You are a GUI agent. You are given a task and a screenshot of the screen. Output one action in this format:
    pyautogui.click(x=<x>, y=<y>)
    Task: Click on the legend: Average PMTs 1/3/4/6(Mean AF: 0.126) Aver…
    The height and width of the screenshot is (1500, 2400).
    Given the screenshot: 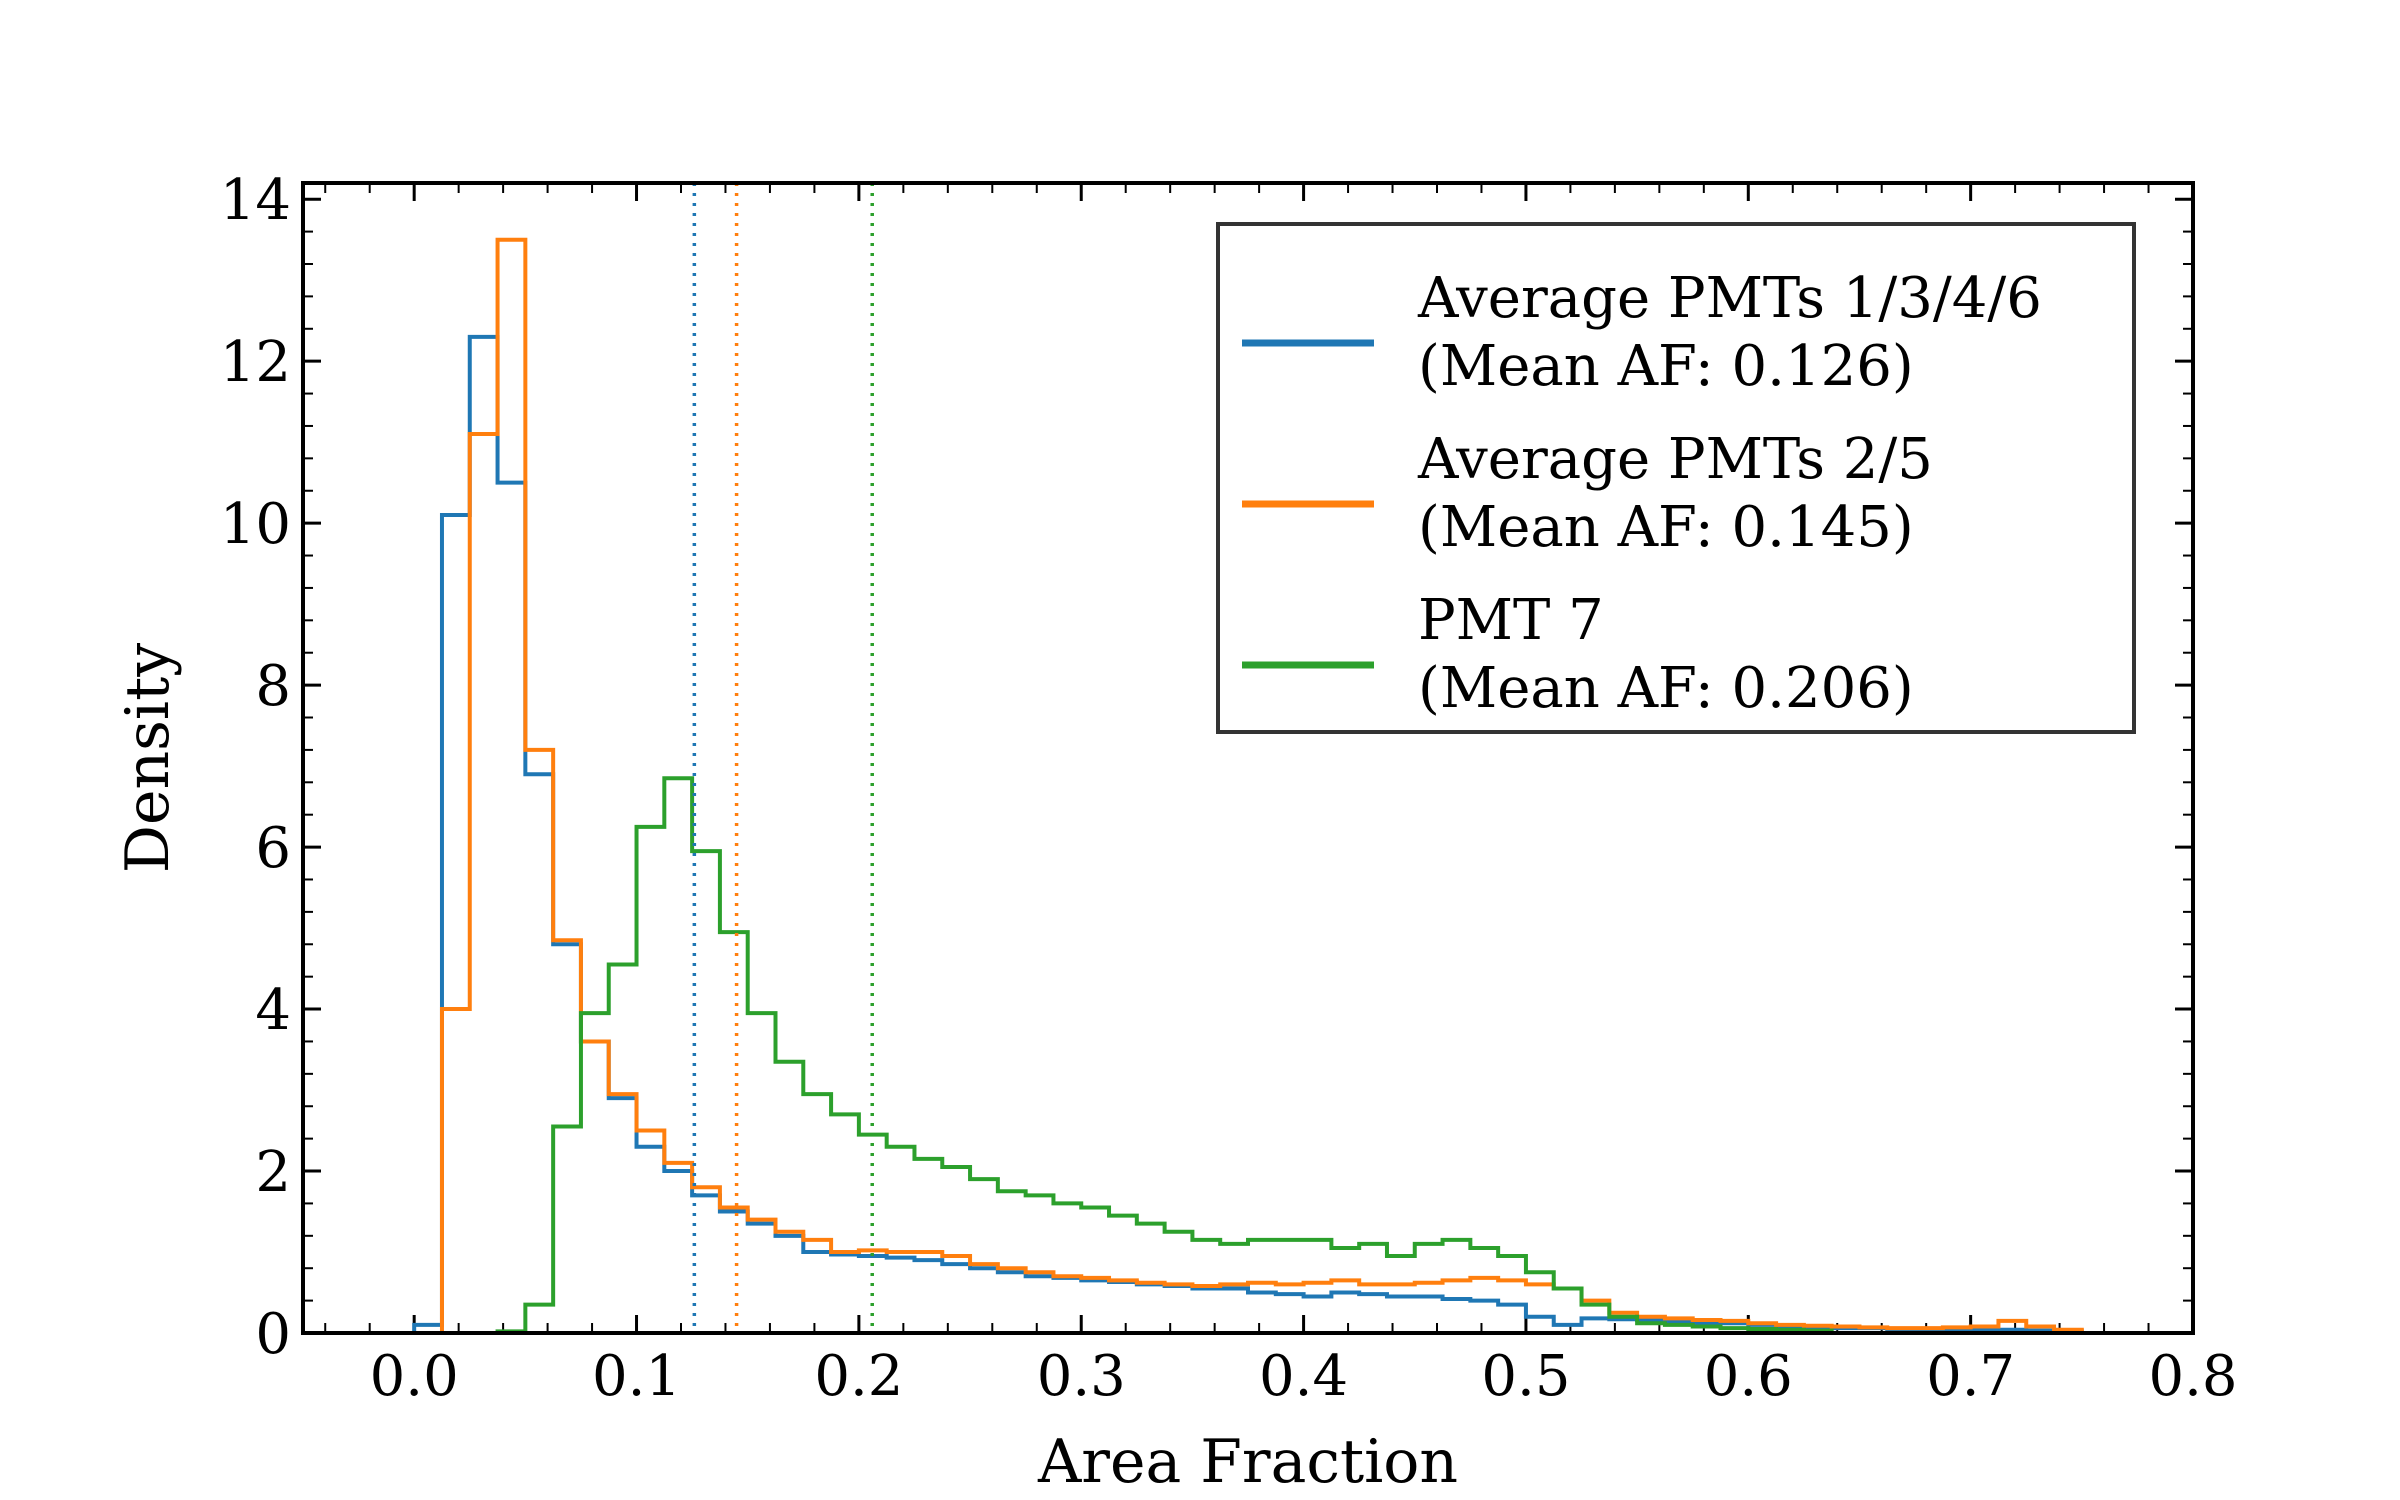 What is the action you would take?
    pyautogui.click(x=1676, y=478)
    